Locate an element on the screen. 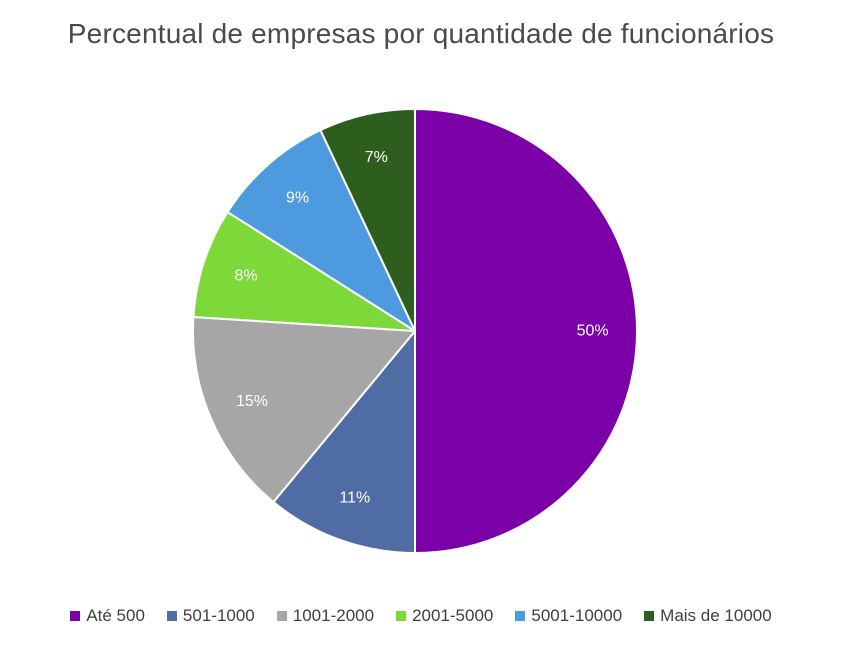 Image resolution: width=842 pixels, height=657 pixels. legend-item: 5001-10000 is located at coordinates (568, 616).